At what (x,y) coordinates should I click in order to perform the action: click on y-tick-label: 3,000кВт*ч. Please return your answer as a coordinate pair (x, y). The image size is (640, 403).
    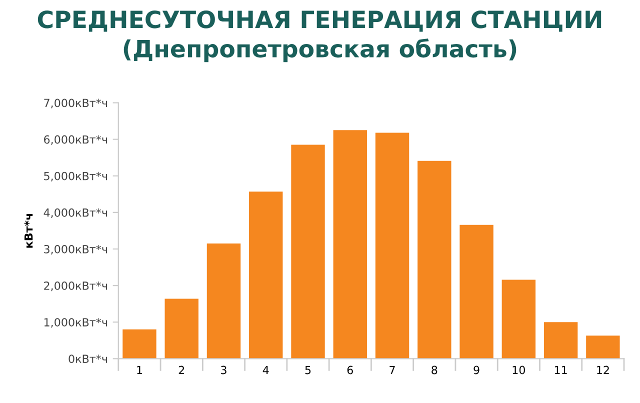
    Looking at the image, I should click on (75, 249).